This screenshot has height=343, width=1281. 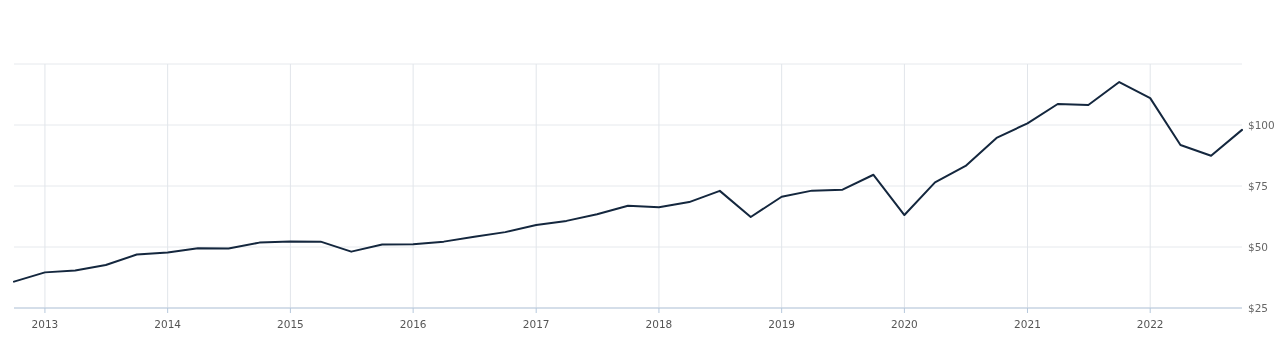 I want to click on y-tick-label: $75, so click(x=1258, y=186).